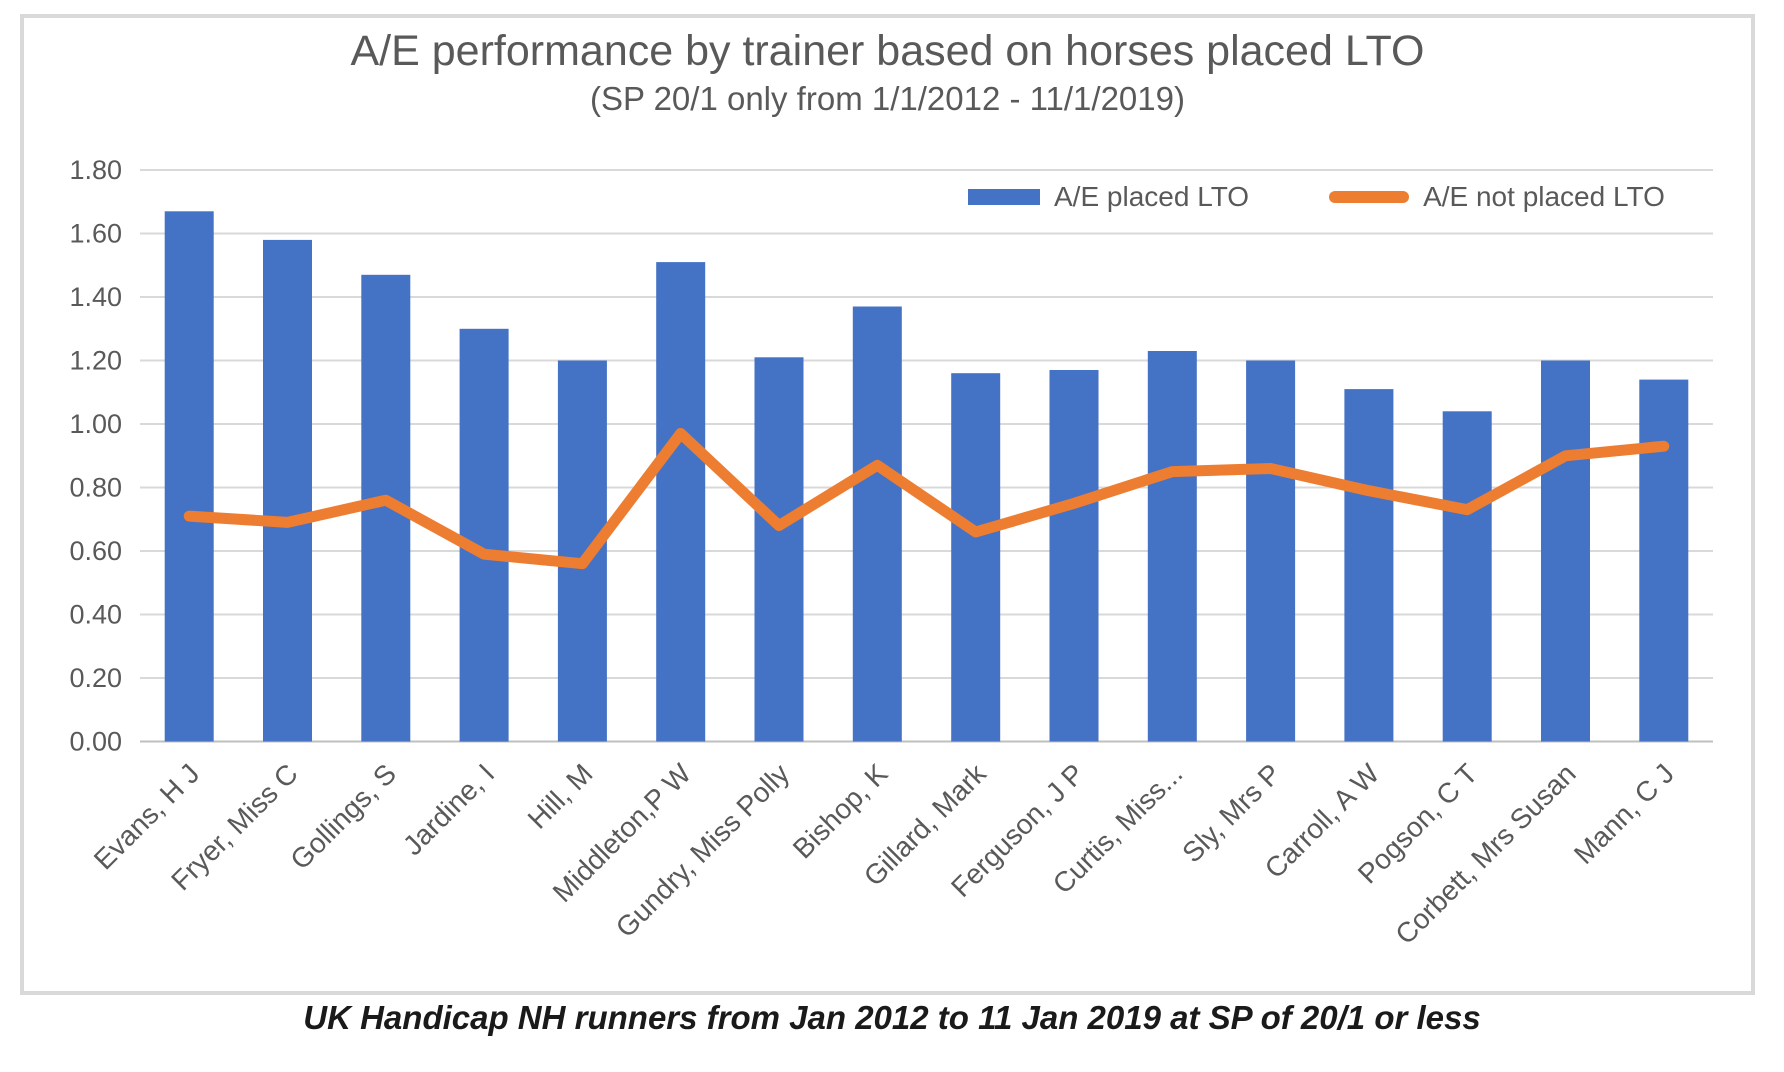  Describe the element at coordinates (95, 615) in the screenshot. I see `y-axis-tick-label: 0.40` at that location.